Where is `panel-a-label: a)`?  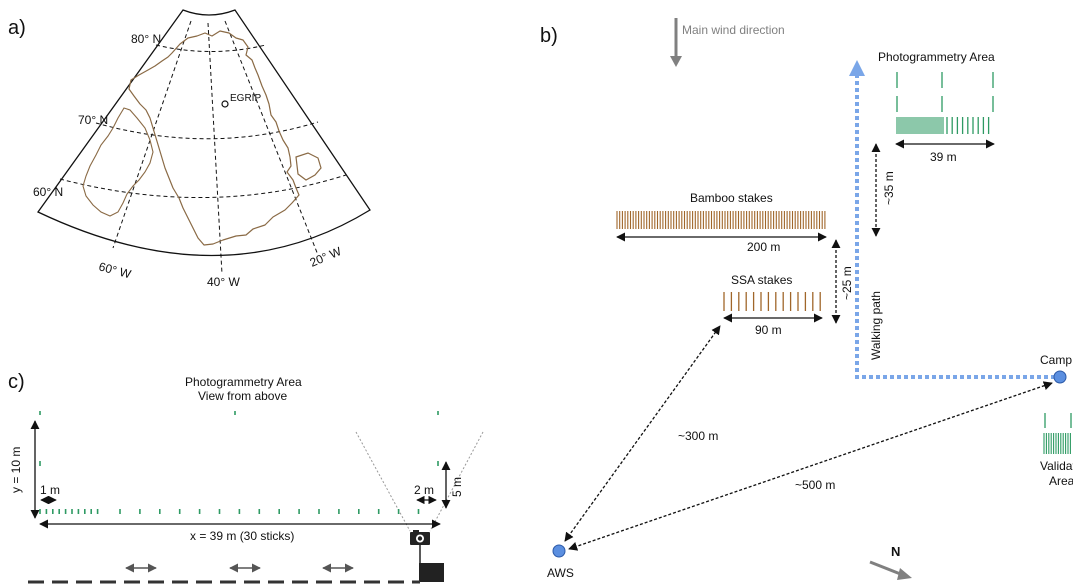
panel-a-label: a) is located at coordinates (17, 28).